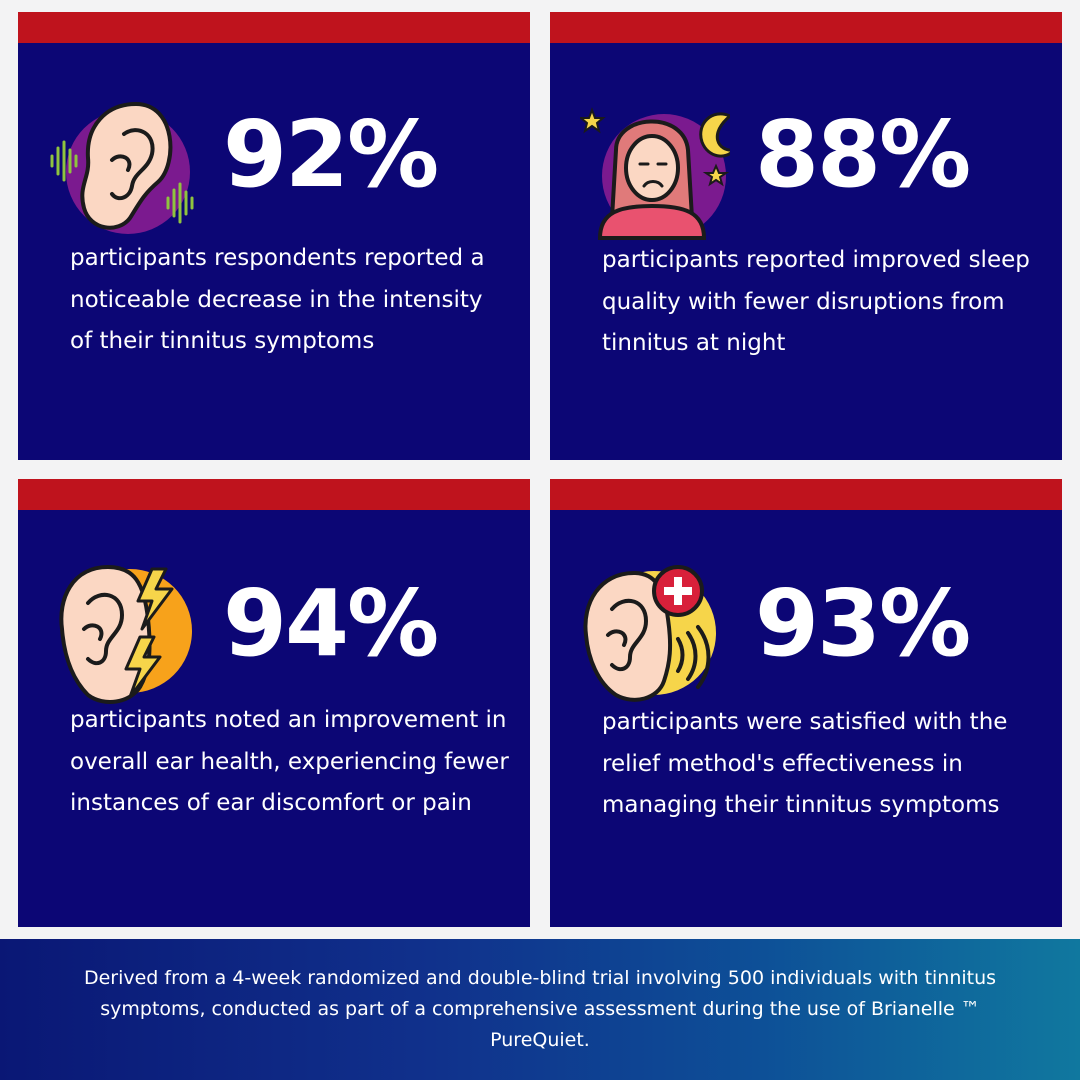 The height and width of the screenshot is (1080, 1080). Describe the element at coordinates (863, 154) in the screenshot. I see `stat-percent: 88%` at that location.